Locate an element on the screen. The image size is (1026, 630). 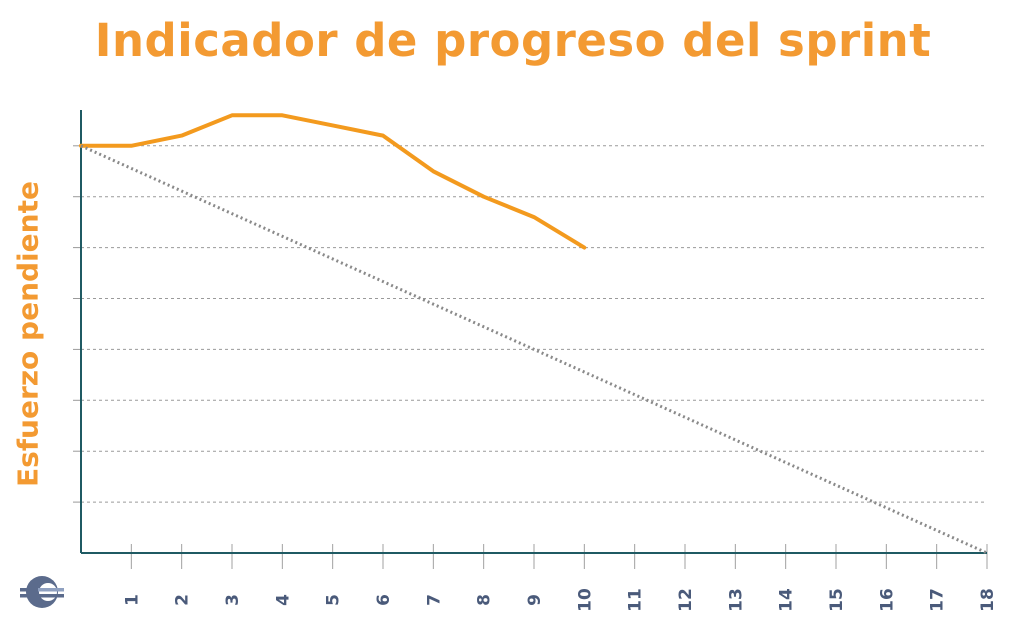
chart-title: Indicador de progreso del sprint is located at coordinates (513, 40).